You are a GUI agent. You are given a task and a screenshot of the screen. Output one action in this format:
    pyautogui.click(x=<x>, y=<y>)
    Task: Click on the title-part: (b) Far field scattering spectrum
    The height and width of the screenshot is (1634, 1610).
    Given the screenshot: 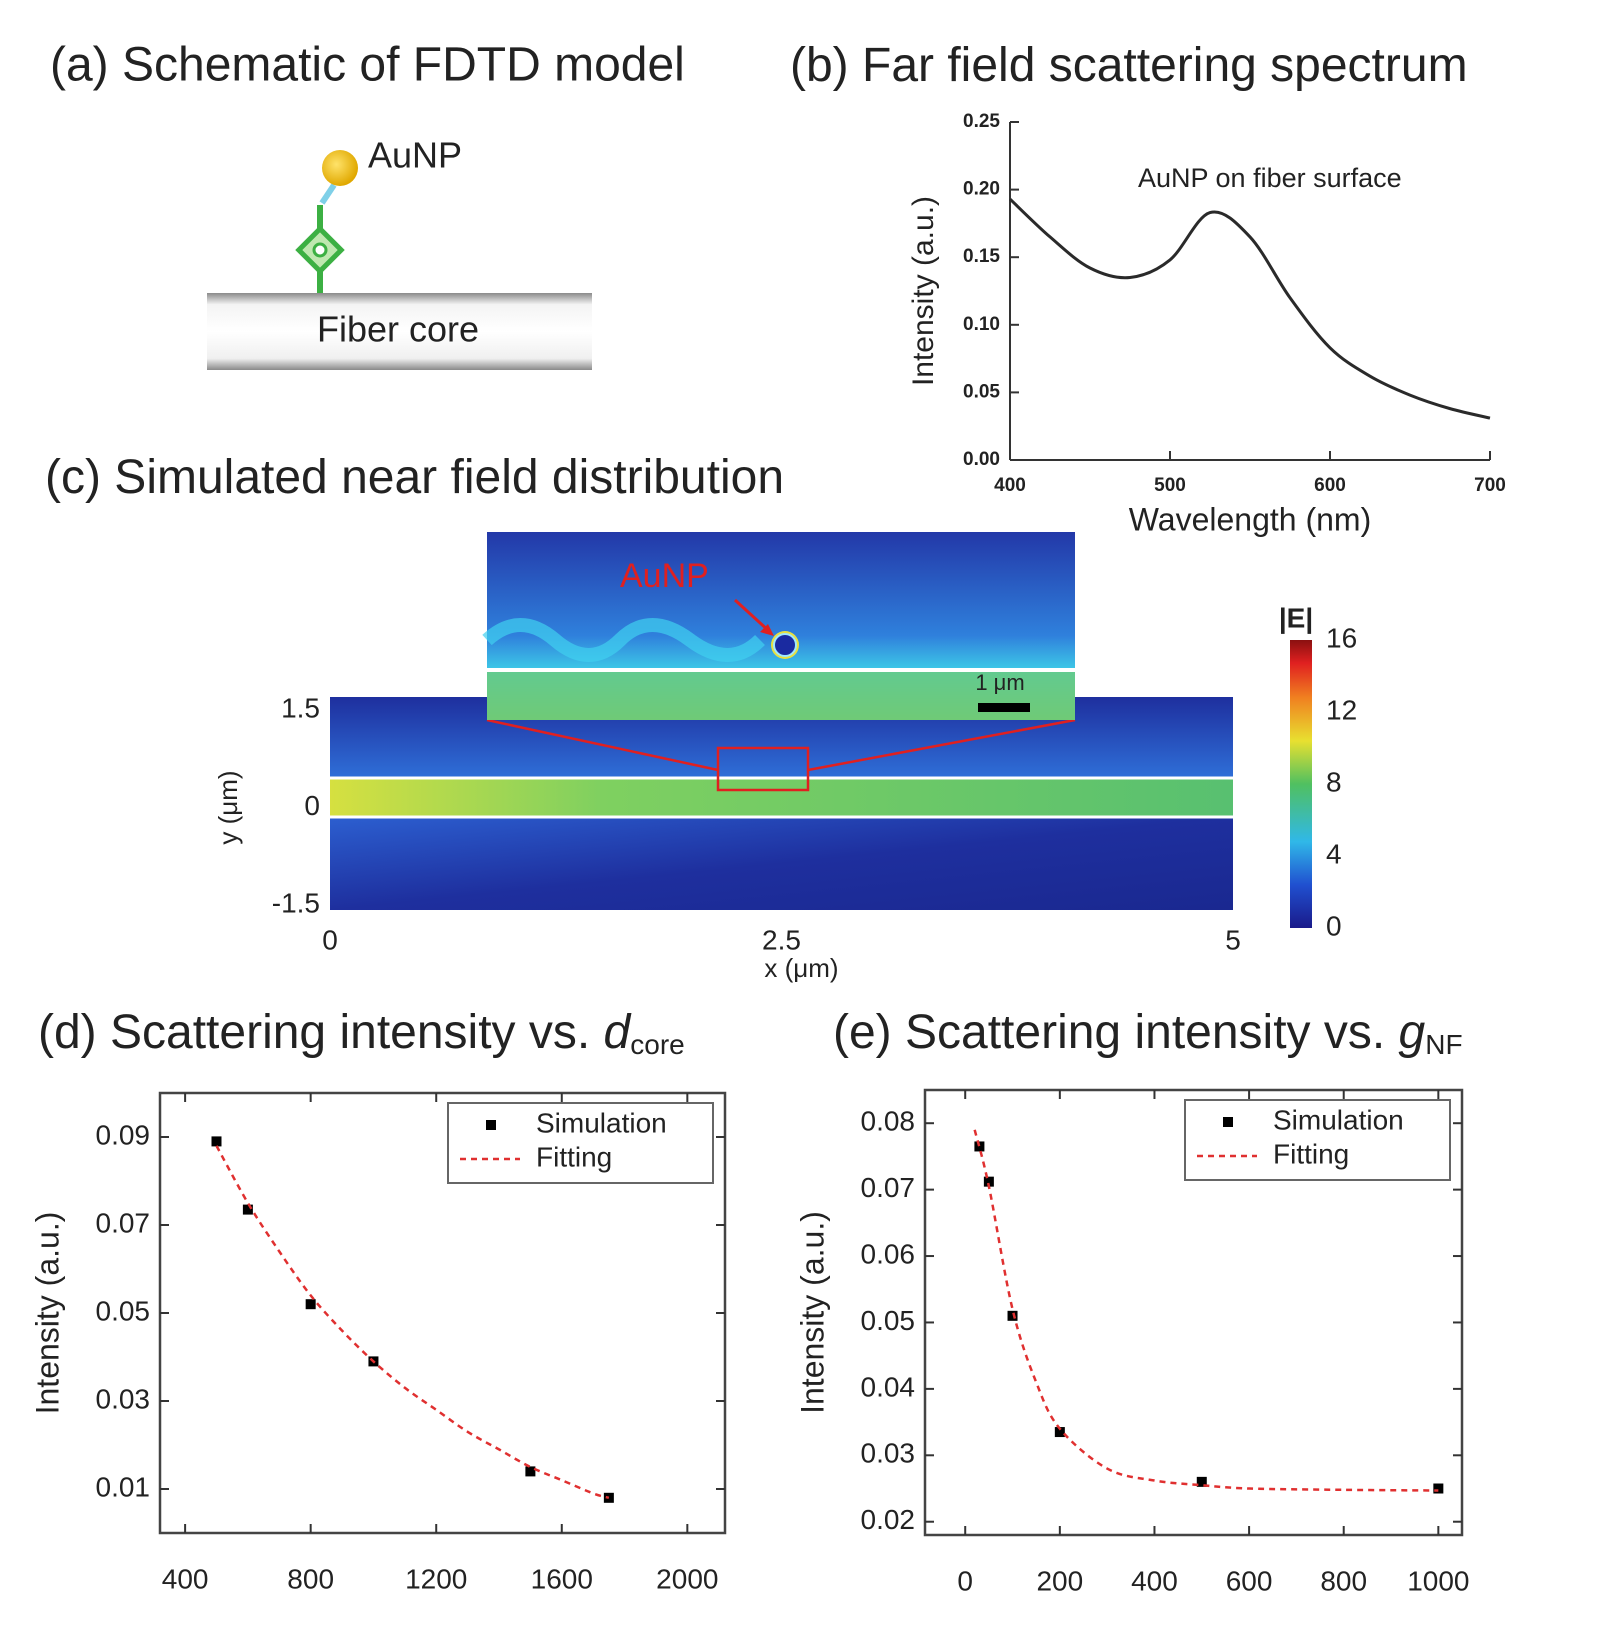 What is the action you would take?
    pyautogui.click(x=1129, y=65)
    